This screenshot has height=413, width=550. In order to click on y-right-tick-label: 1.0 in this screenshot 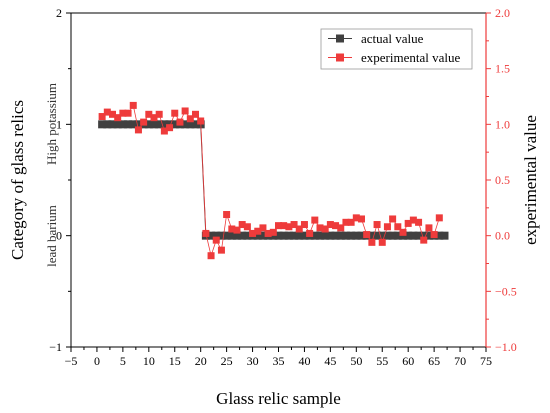, I will do `click(502, 124)`.